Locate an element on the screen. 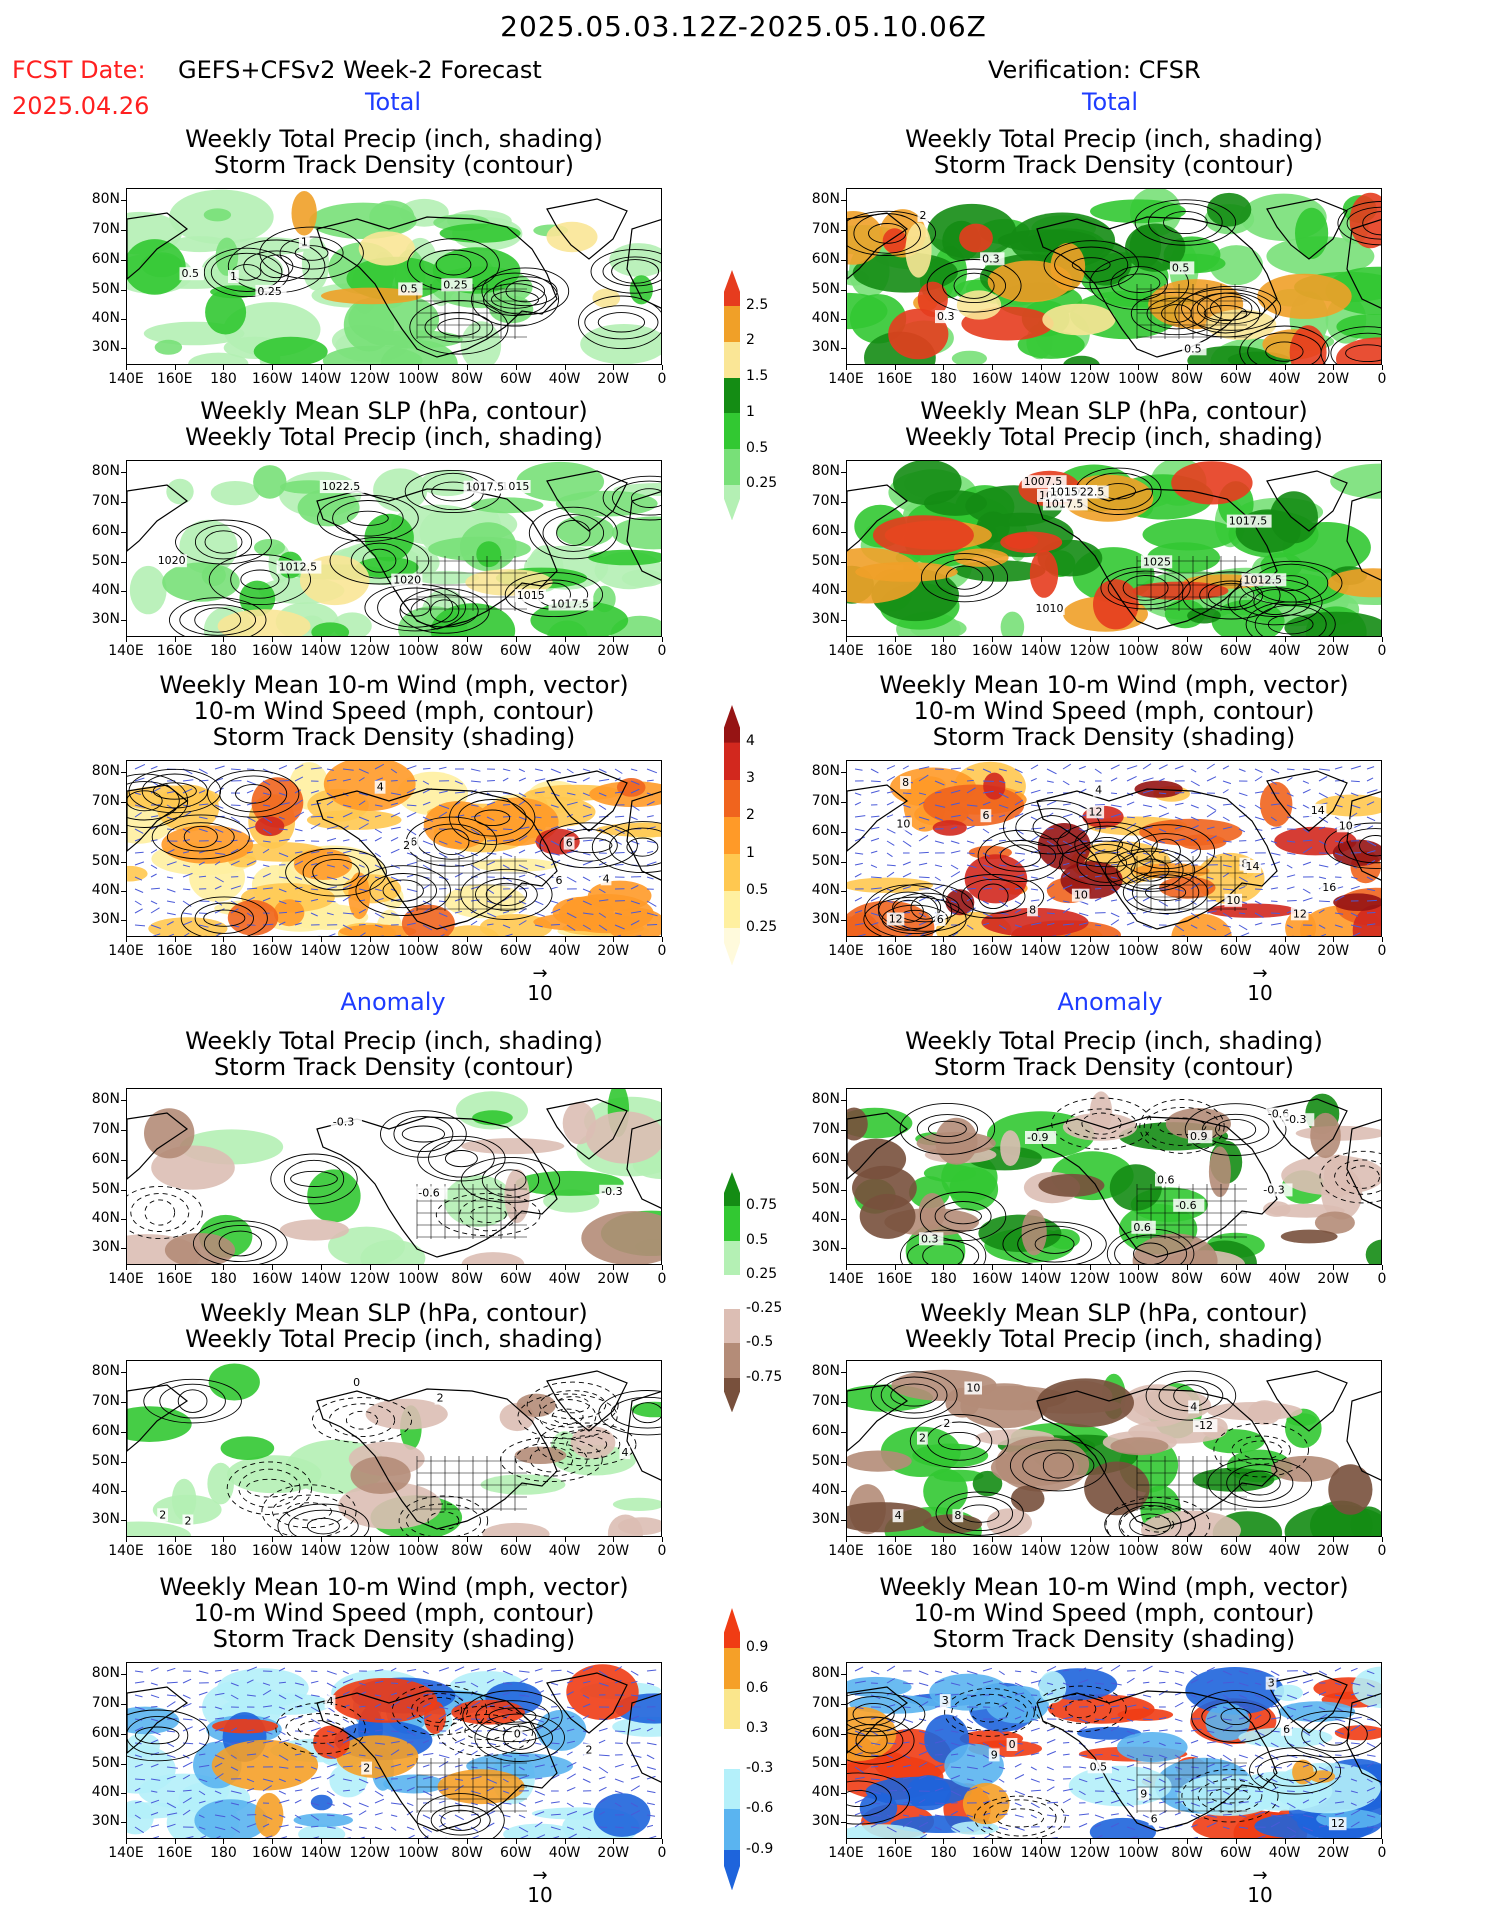  lon-label: 180 is located at coordinates (223, 379).